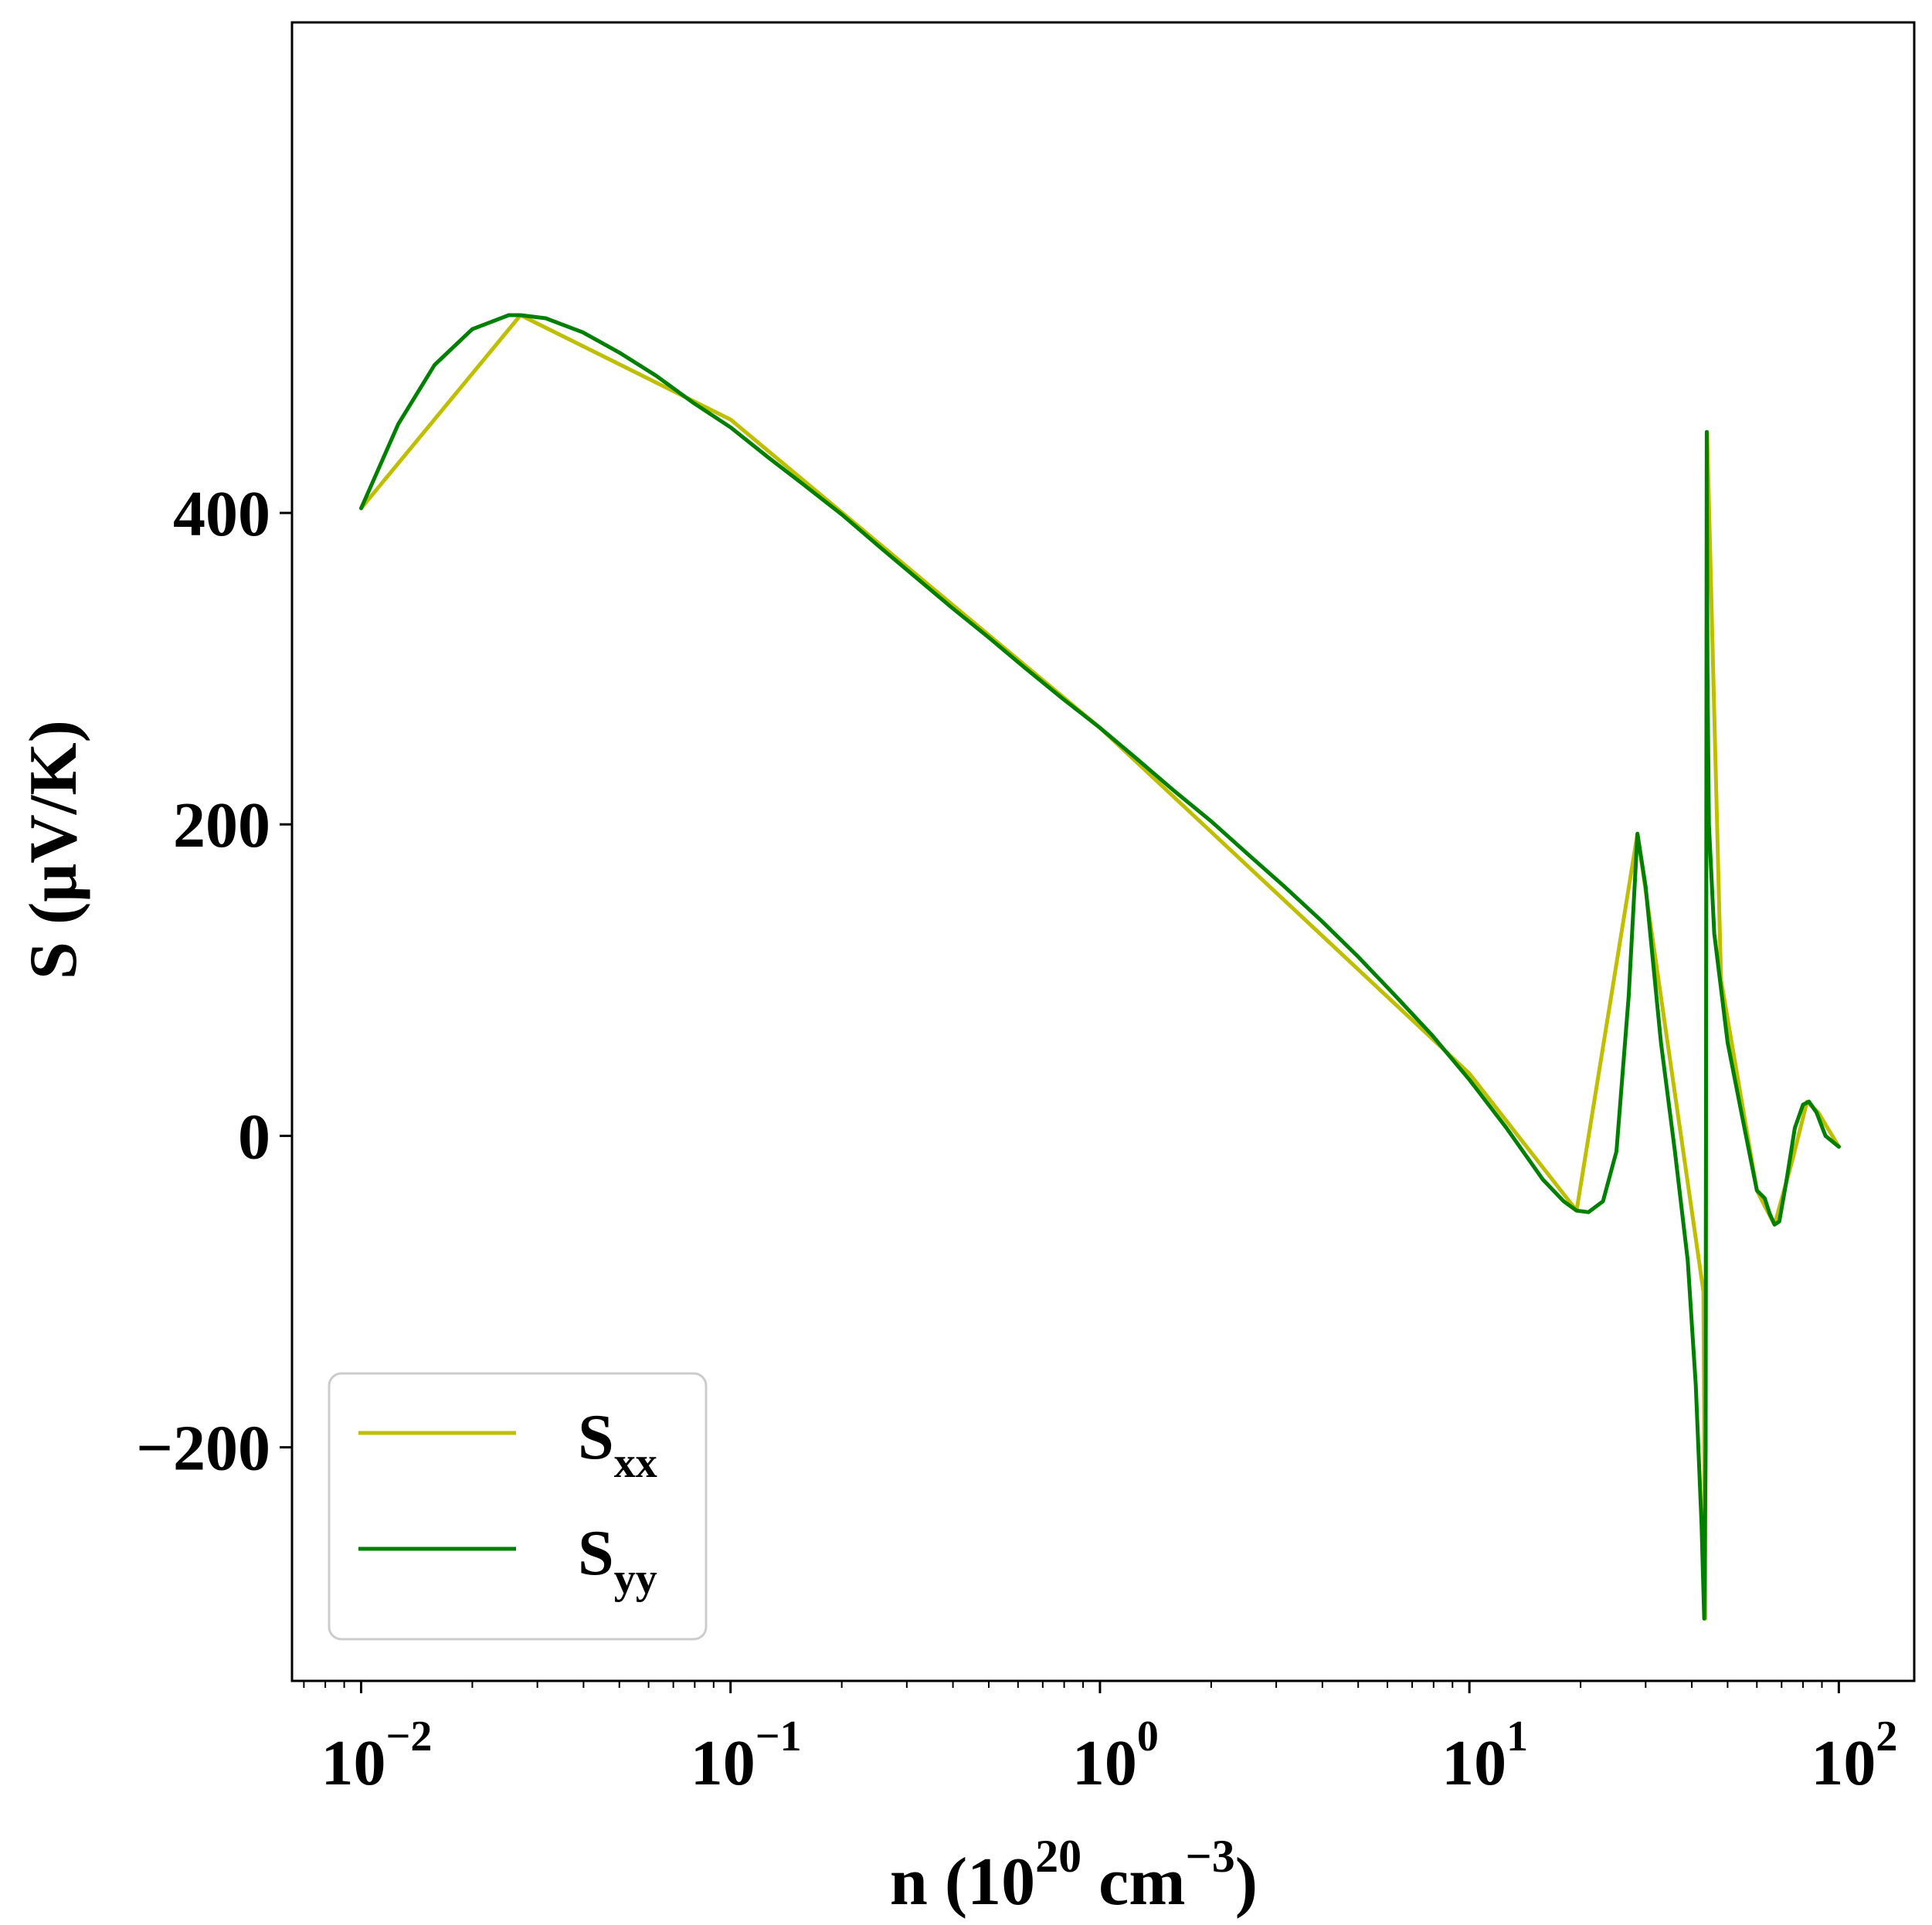 The height and width of the screenshot is (1925, 1932). Describe the element at coordinates (779, 1737) in the screenshot. I see `x-tick-exp: −1` at that location.